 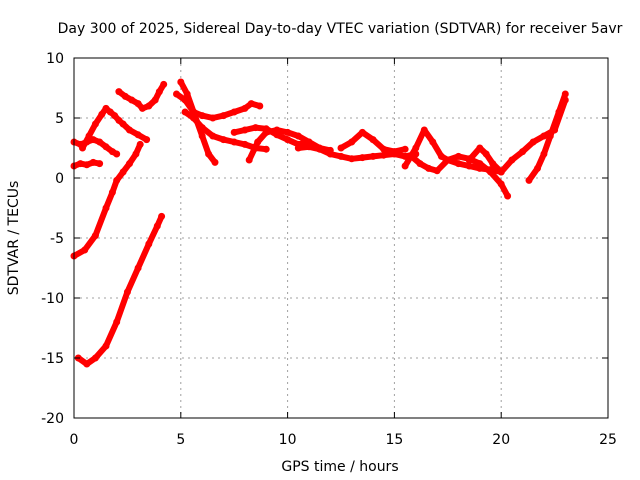 What do you see at coordinates (180, 440) in the screenshot?
I see `x-tick-label: 5` at bounding box center [180, 440].